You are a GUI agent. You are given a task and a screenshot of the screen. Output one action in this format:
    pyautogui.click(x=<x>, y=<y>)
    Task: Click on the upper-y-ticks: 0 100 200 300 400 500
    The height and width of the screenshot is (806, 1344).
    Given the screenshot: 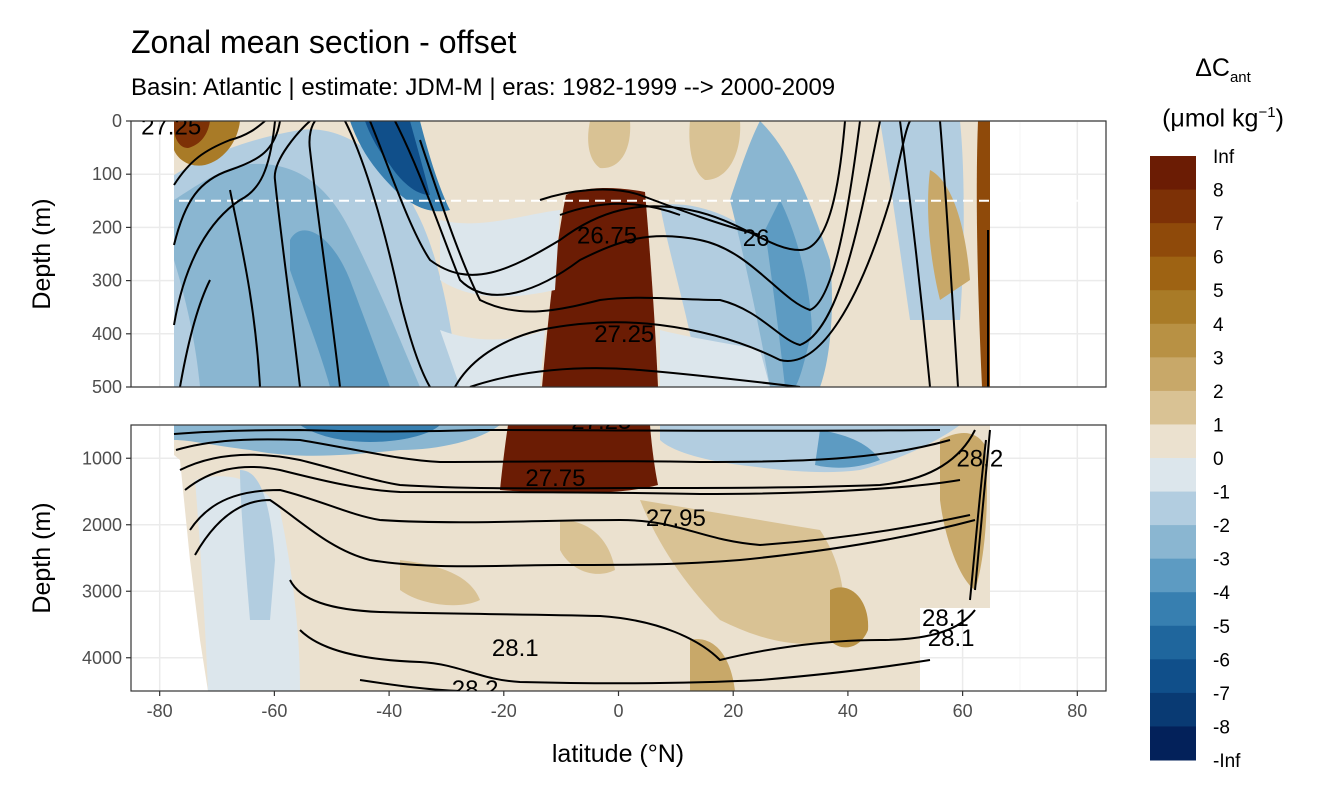 What is the action you would take?
    pyautogui.click(x=111, y=254)
    